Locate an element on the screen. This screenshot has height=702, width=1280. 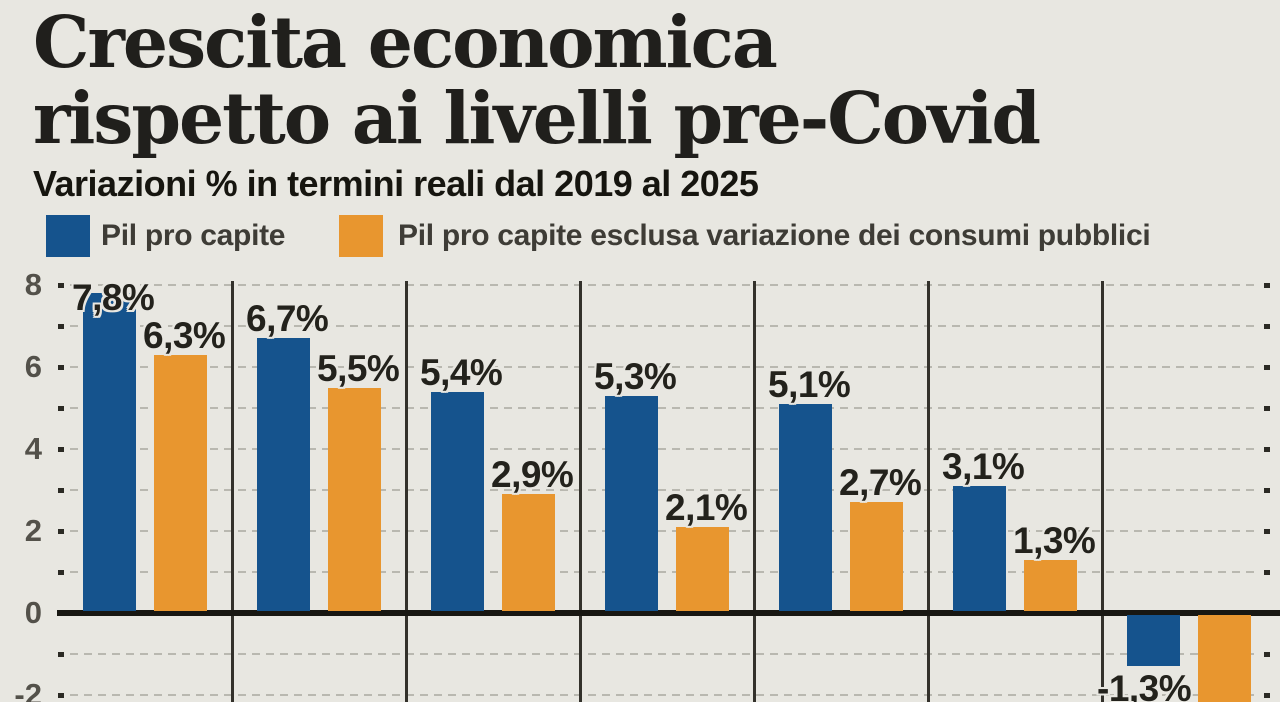
legend-swatch-pil-pro-capite is located at coordinates (68, 236).